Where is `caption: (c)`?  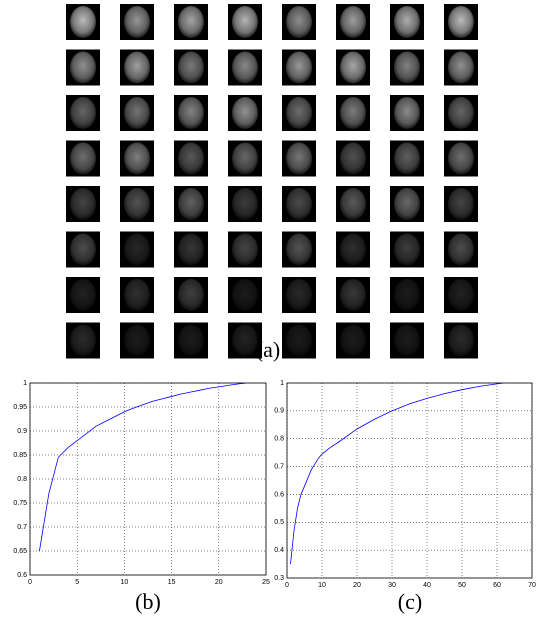 caption: (c) is located at coordinates (410, 601).